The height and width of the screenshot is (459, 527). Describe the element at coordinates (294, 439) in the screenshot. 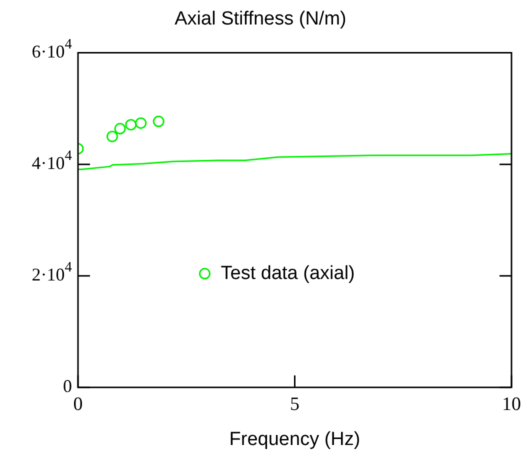

I see `x-axis-title: Frequency (Hz)` at that location.